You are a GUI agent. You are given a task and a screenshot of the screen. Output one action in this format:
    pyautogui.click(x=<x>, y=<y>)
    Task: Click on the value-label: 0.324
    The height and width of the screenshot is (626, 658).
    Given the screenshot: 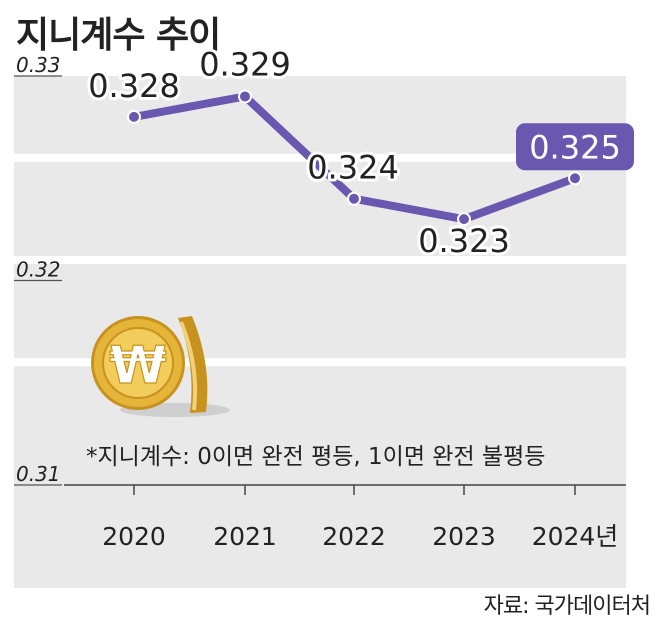 What is the action you would take?
    pyautogui.click(x=353, y=168)
    